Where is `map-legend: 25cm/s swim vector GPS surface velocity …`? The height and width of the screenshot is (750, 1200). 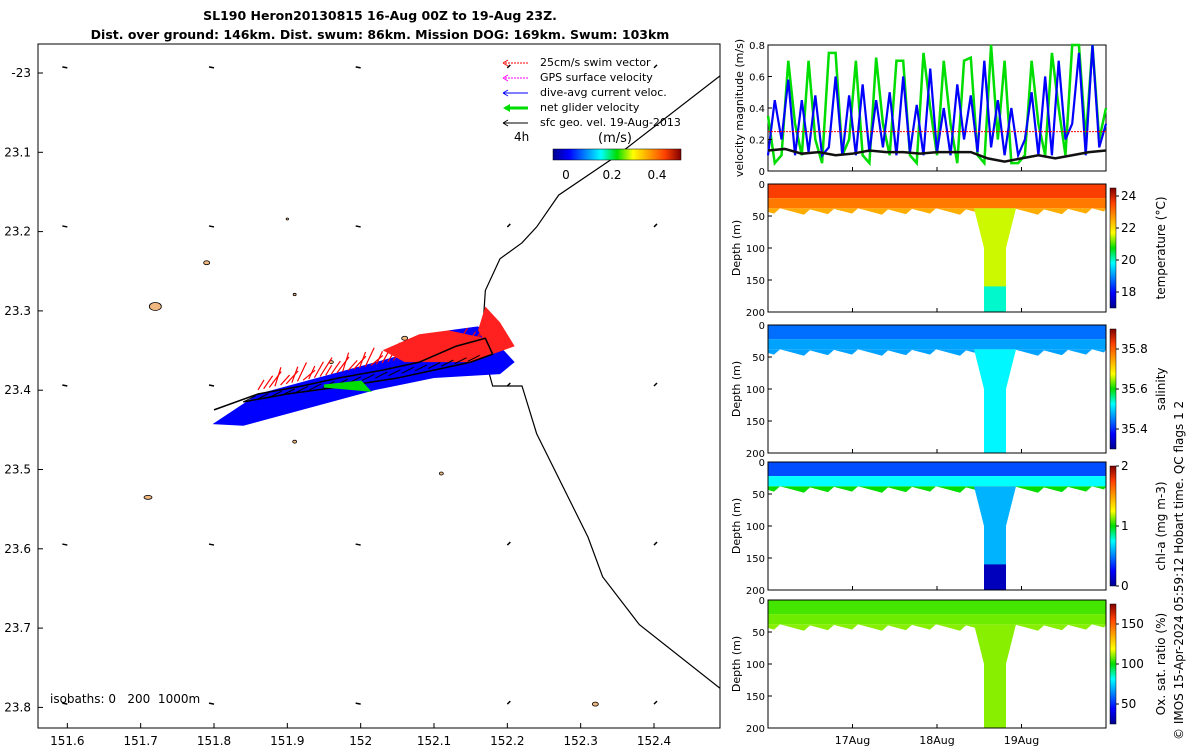 map-legend: 25cm/s swim vector GPS surface velocity … is located at coordinates (592, 119).